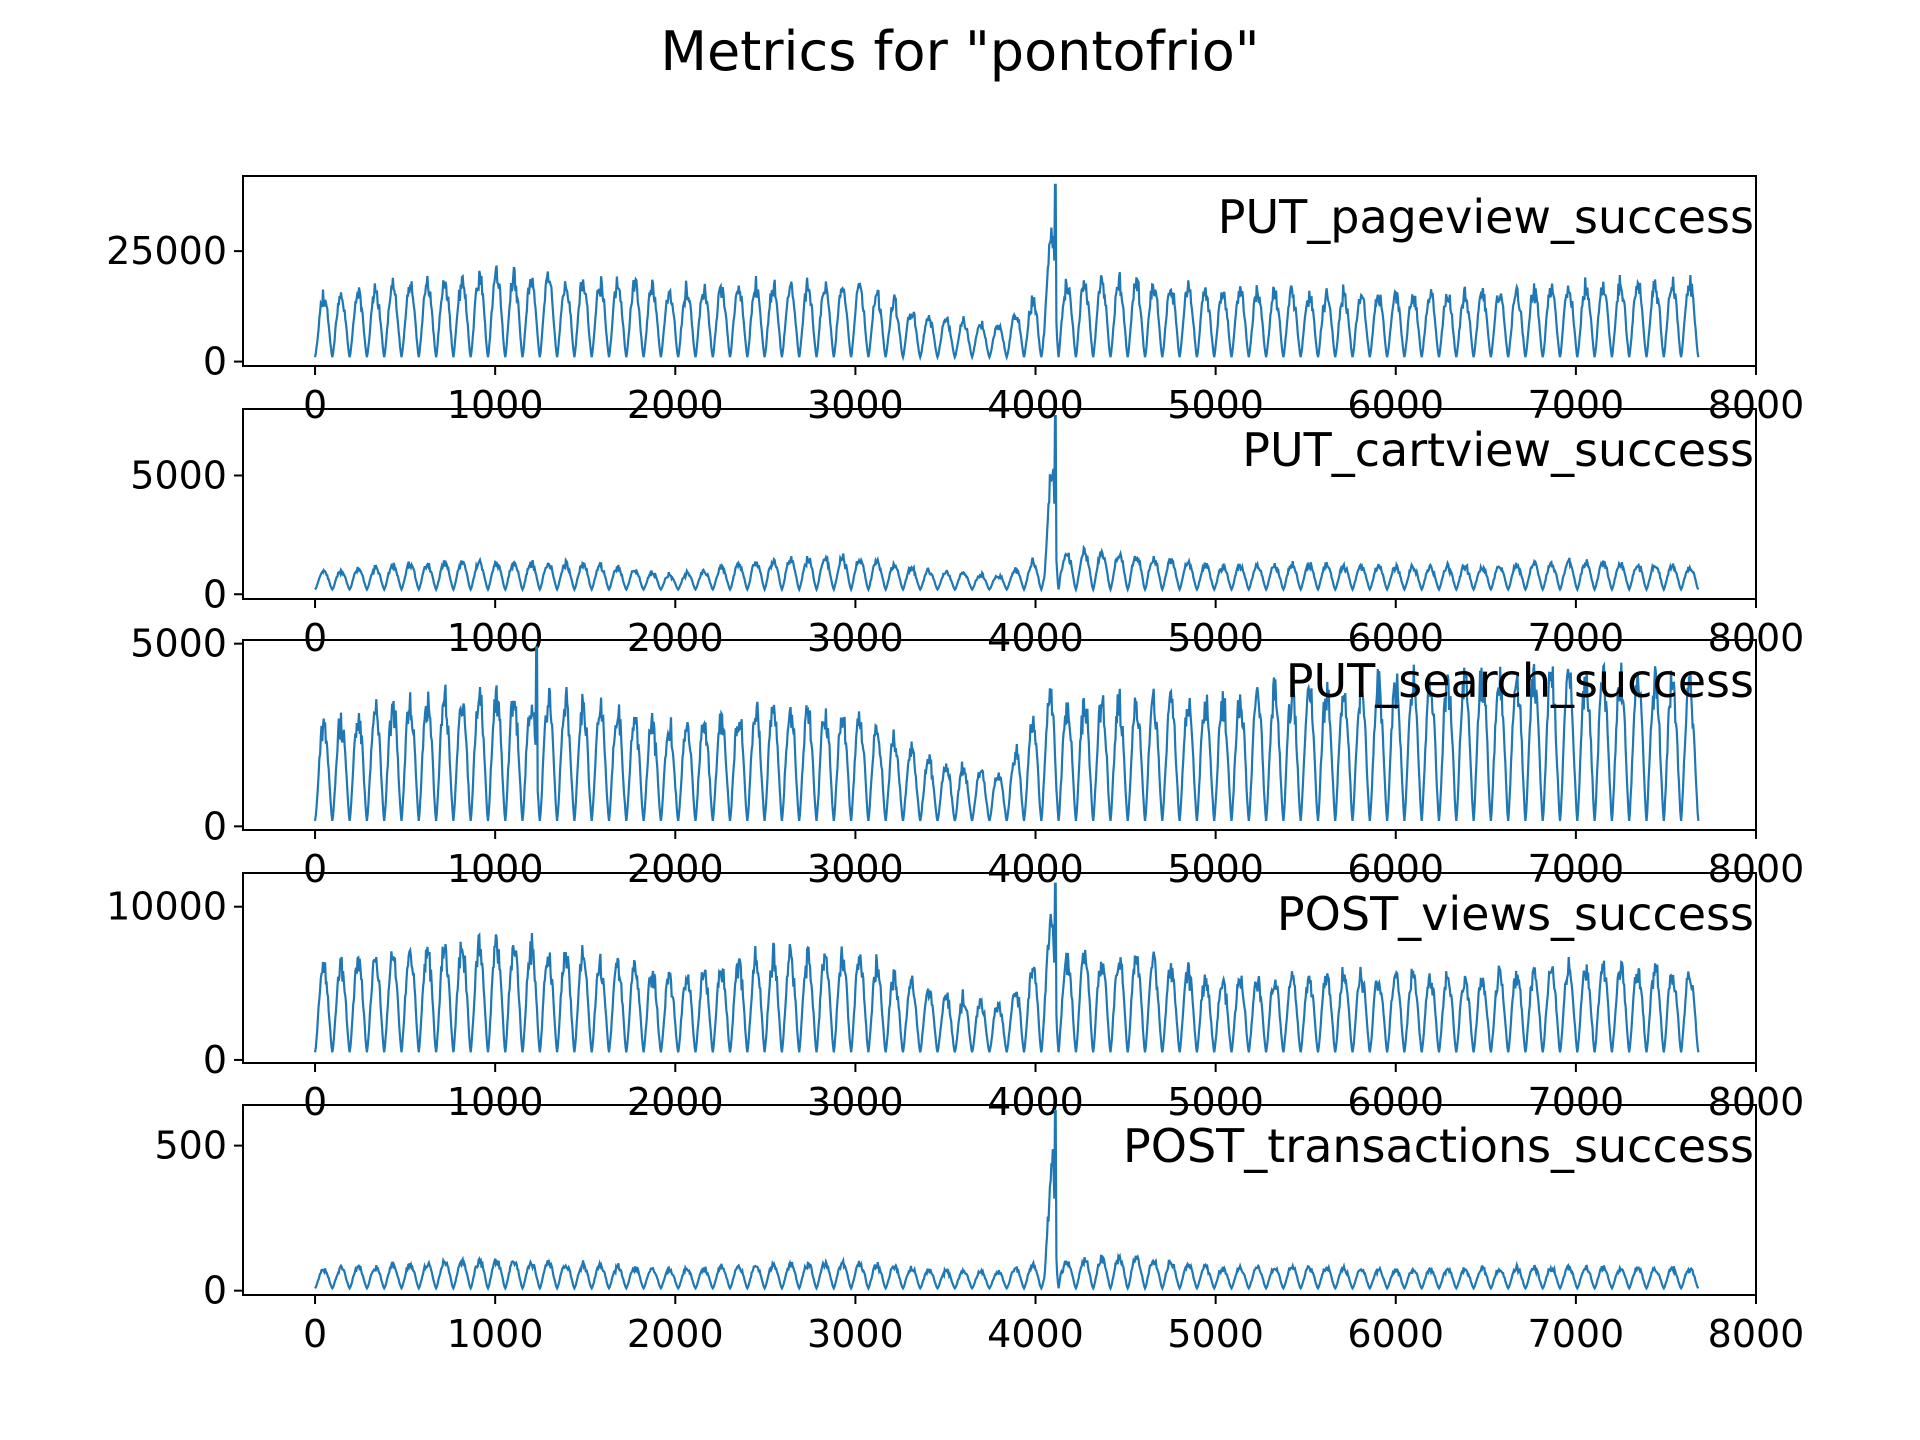 The height and width of the screenshot is (1440, 1920). Describe the element at coordinates (1520, 681) in the screenshot. I see `series-label: PUT_search_success` at that location.